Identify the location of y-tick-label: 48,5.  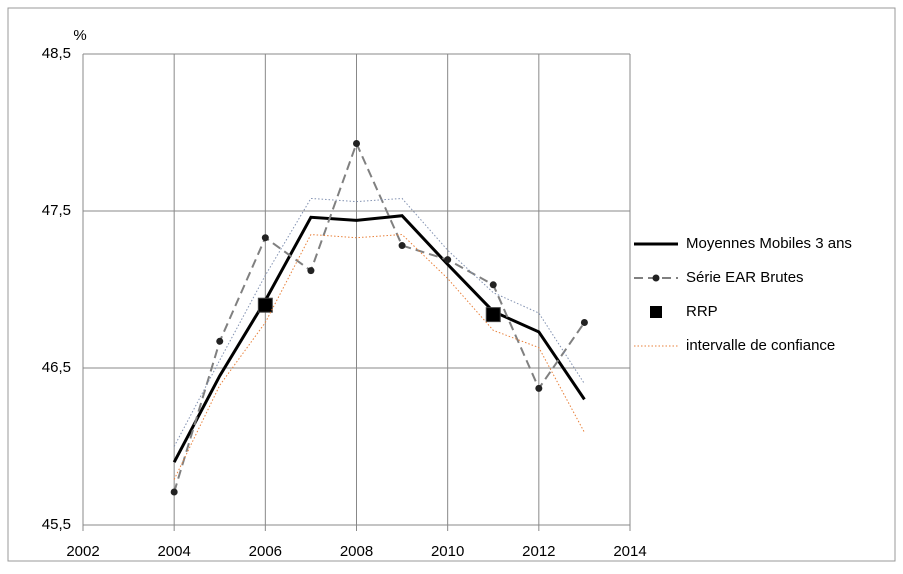
(56, 53).